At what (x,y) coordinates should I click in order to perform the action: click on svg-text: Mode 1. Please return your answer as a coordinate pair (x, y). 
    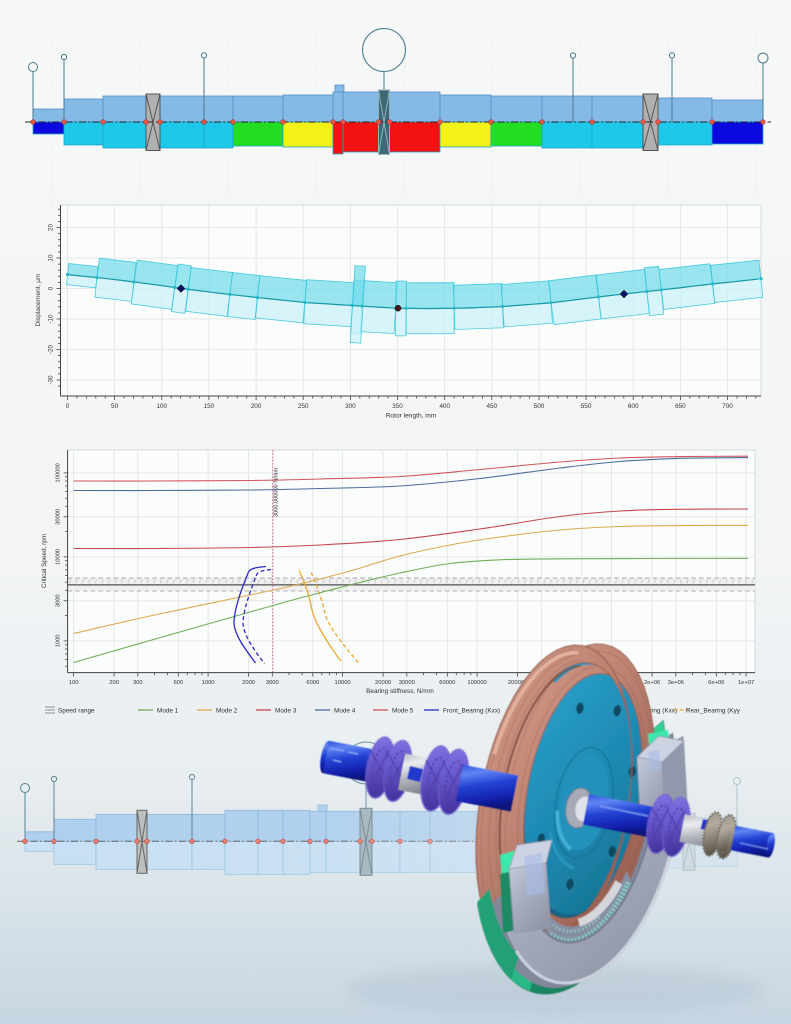
    Looking at the image, I should click on (168, 711).